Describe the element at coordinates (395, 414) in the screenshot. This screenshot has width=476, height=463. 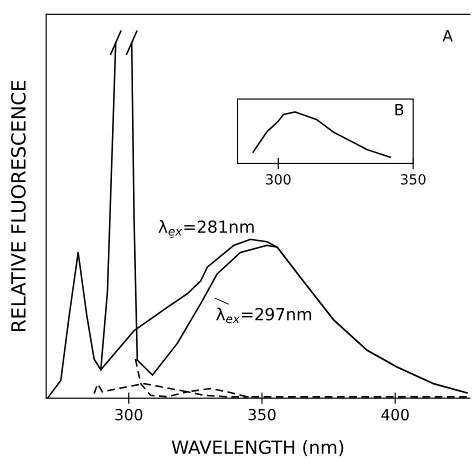
I see `x-tick-label: 400` at that location.